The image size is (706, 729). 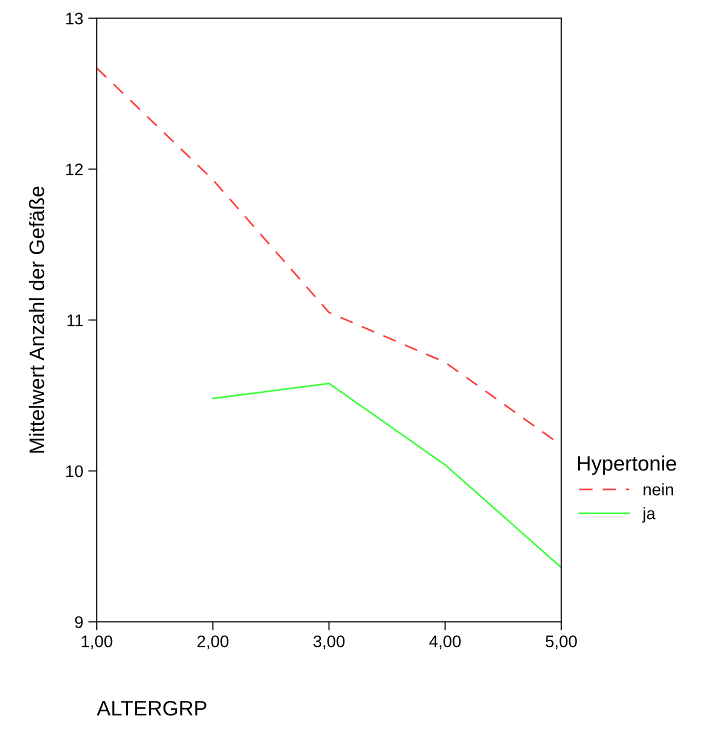 What do you see at coordinates (561, 642) in the screenshot?
I see `x-tick-label: 5,00` at bounding box center [561, 642].